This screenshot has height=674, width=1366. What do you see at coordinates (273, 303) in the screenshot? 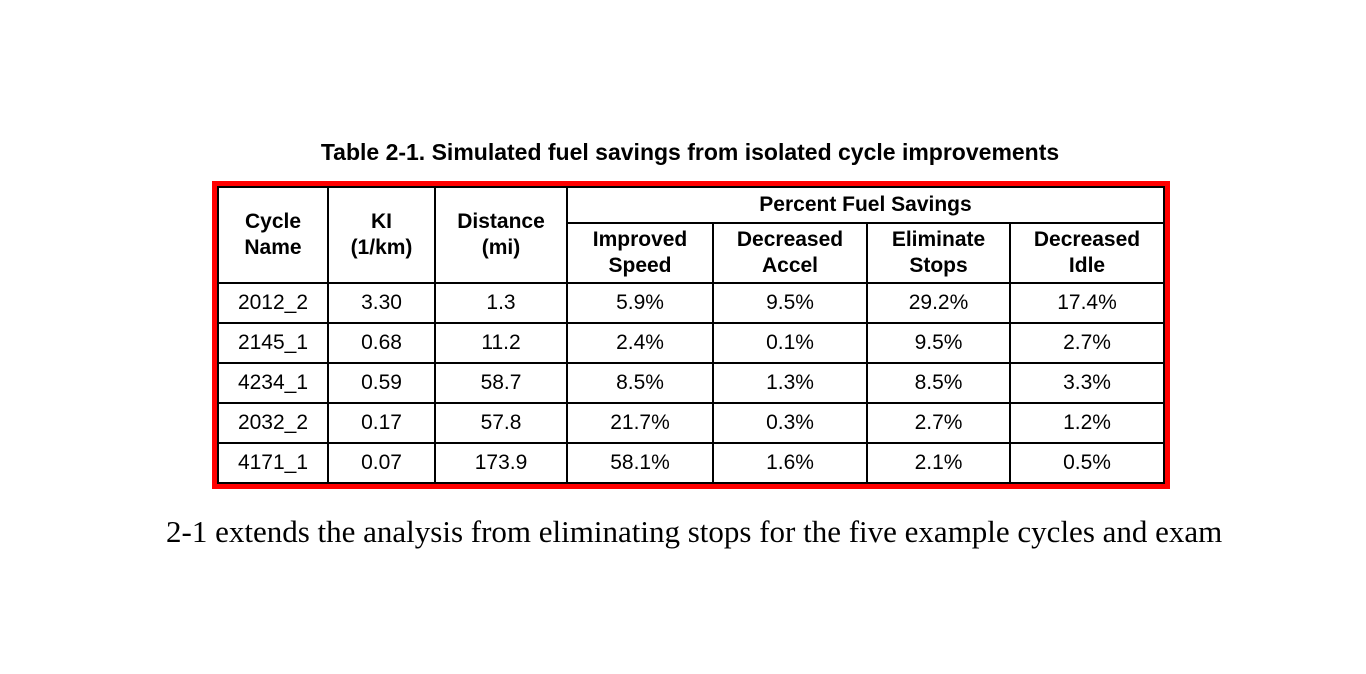
I see `table-cell: 2012_2` at bounding box center [273, 303].